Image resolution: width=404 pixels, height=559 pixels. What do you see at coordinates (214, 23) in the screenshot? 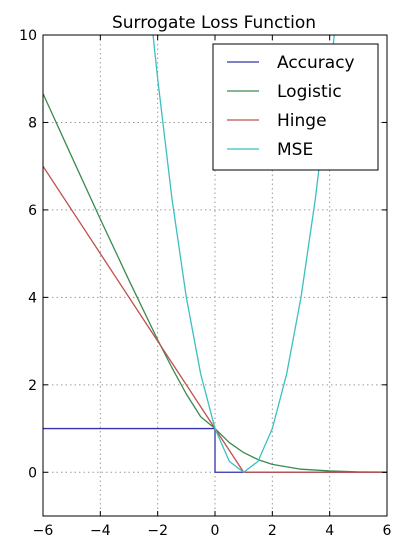
I see `chart-title: Surrogate Loss Function` at bounding box center [214, 23].